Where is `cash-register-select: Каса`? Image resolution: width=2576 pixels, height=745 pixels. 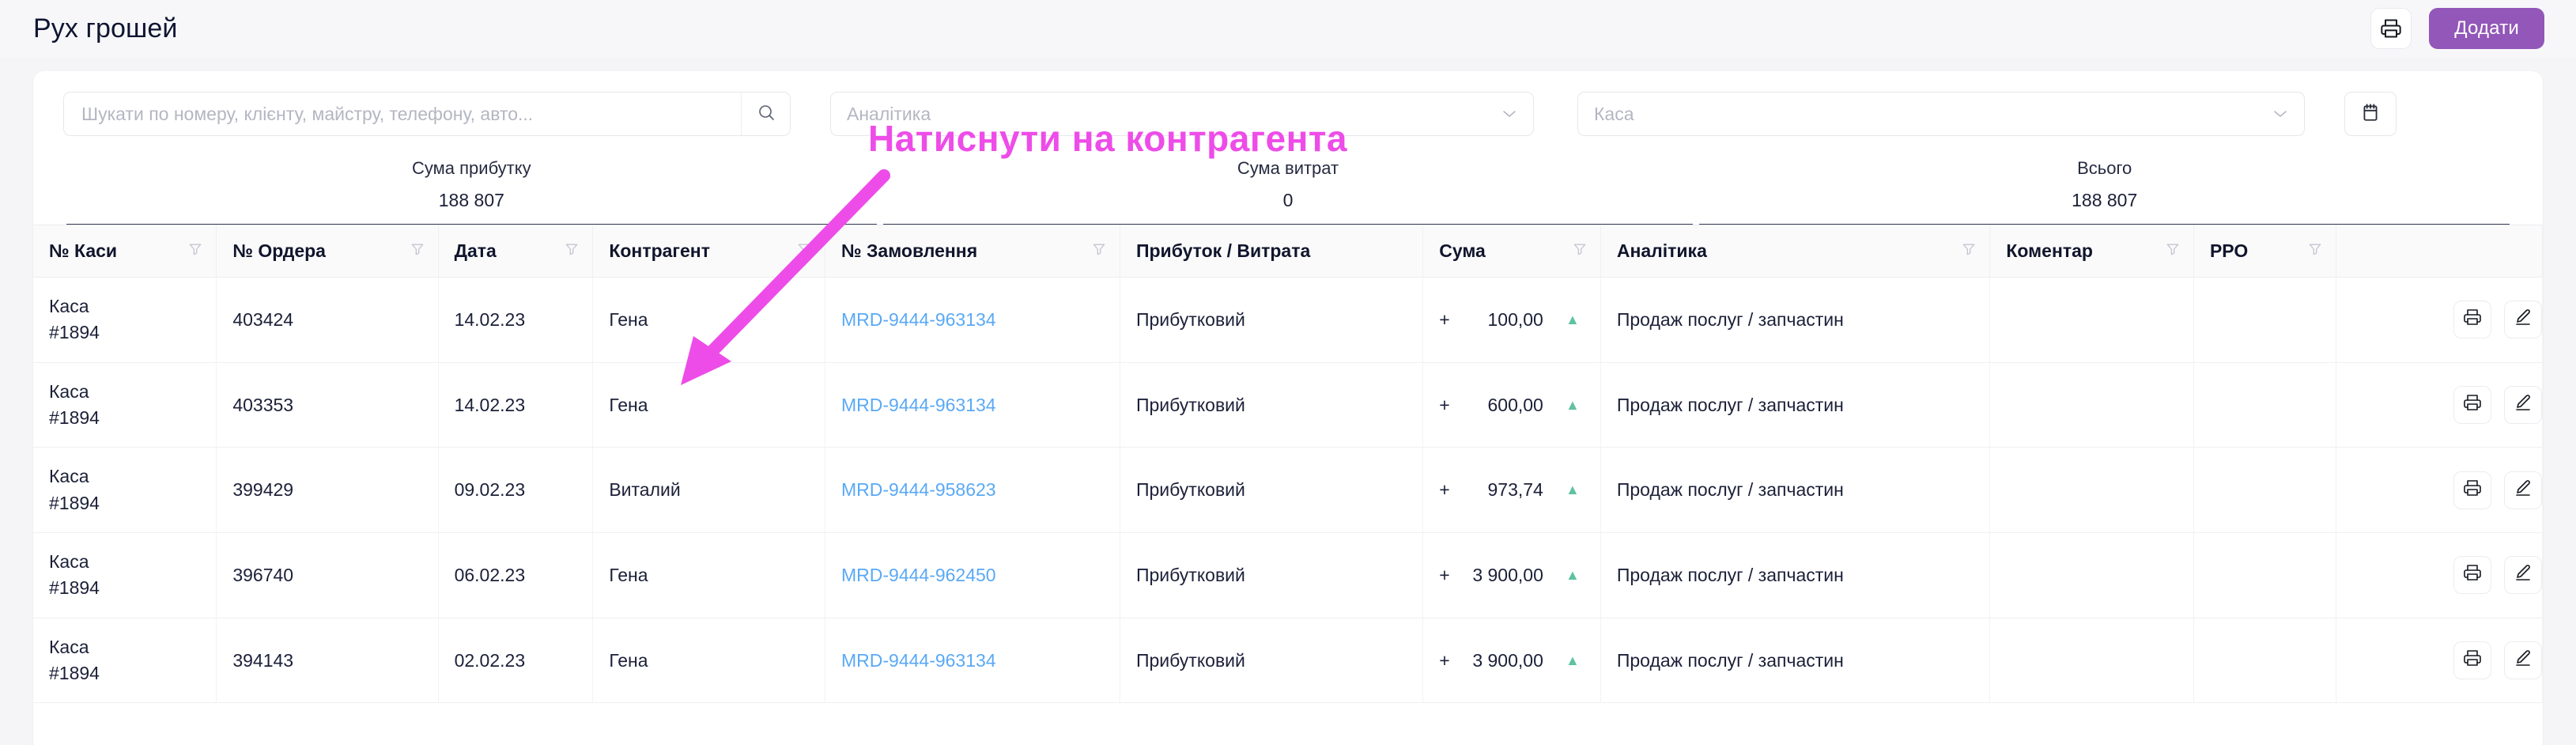 cash-register-select: Каса is located at coordinates (1941, 114).